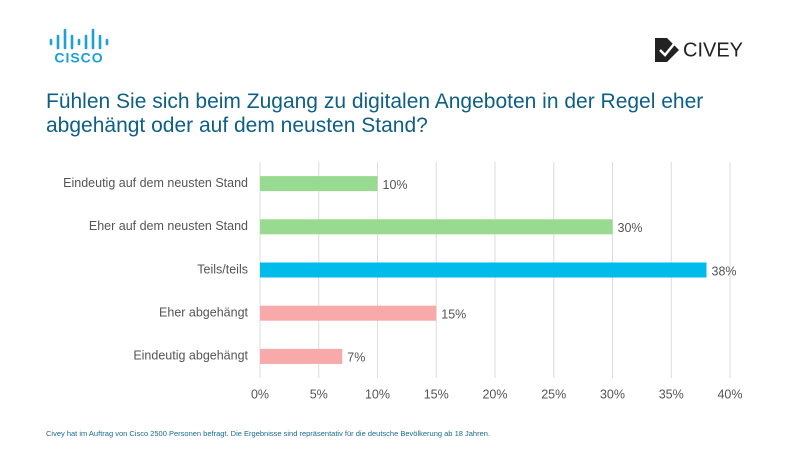  Describe the element at coordinates (724, 271) in the screenshot. I see `value-label: 38%` at that location.